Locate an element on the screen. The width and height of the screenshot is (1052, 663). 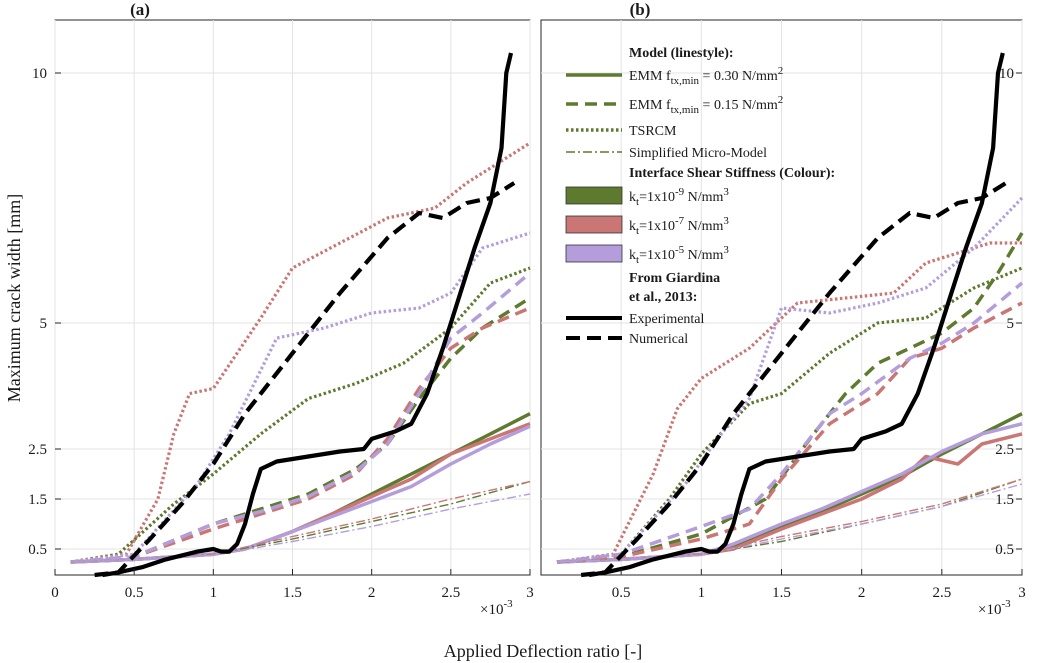
panel-b-title: (b) is located at coordinates (640, 9).